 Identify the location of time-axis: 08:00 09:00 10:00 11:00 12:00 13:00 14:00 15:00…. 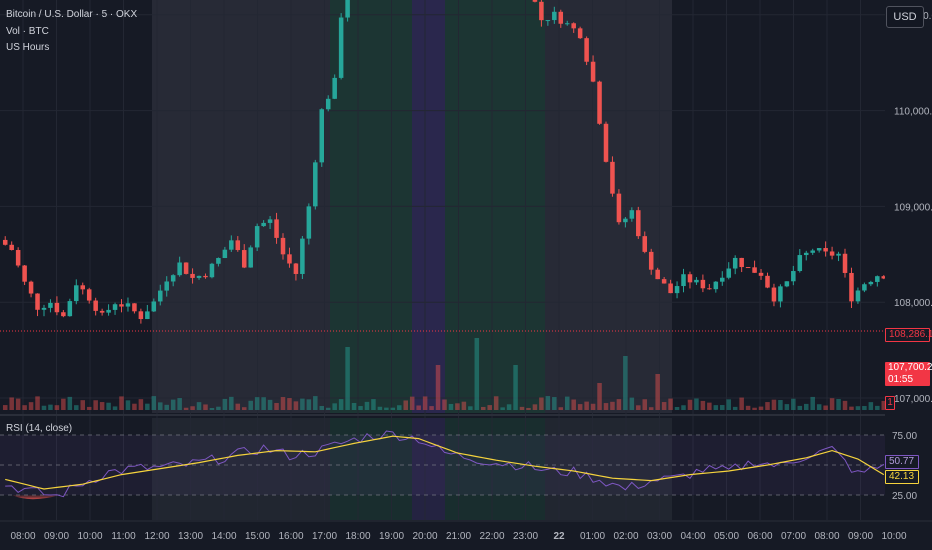
(466, 531).